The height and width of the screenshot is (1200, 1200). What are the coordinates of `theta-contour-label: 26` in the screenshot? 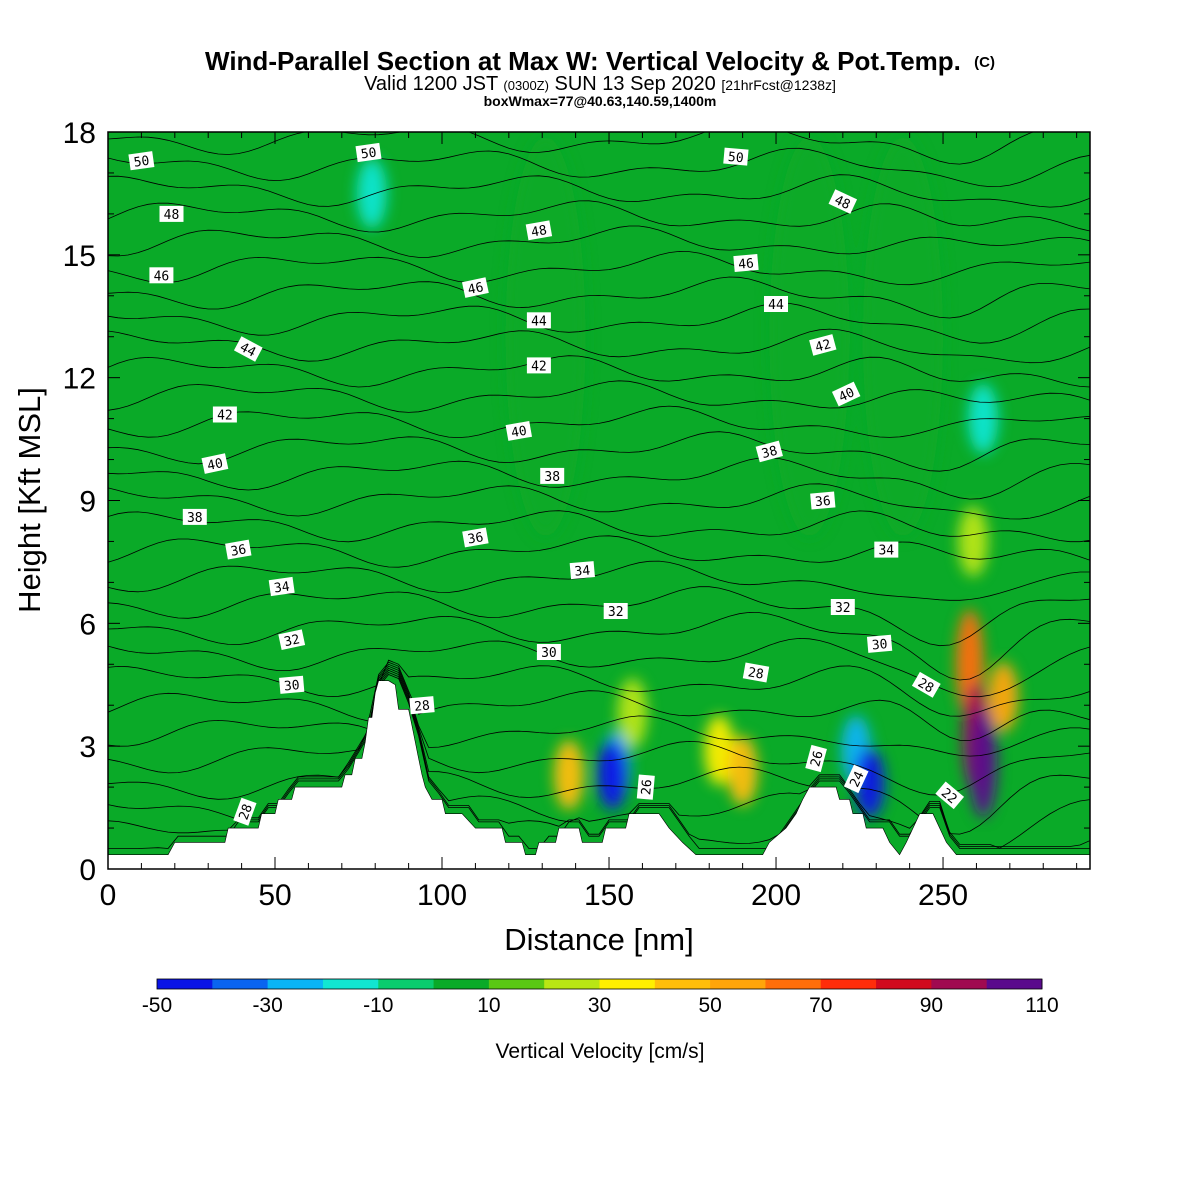 It's located at (645, 787).